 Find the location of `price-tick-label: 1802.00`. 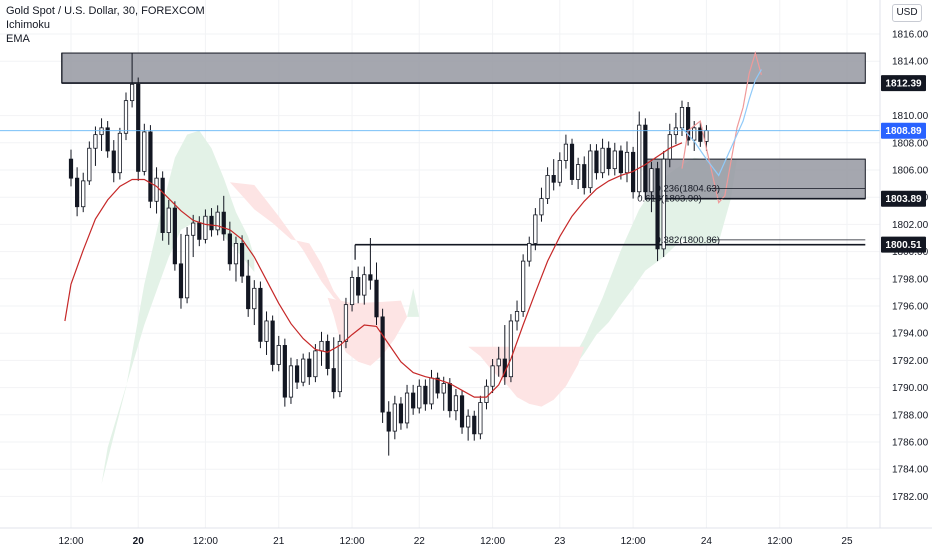

price-tick-label: 1802.00 is located at coordinates (910, 225).